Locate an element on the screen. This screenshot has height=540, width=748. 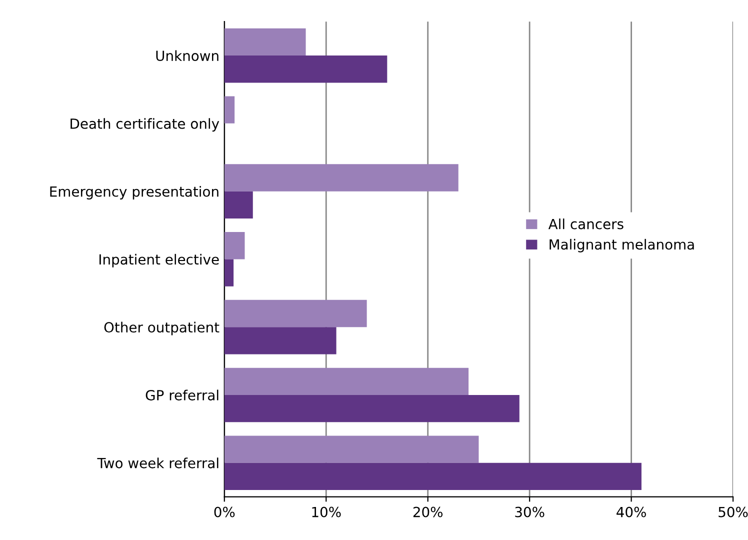
x-tick-label: 30% is located at coordinates (529, 512).